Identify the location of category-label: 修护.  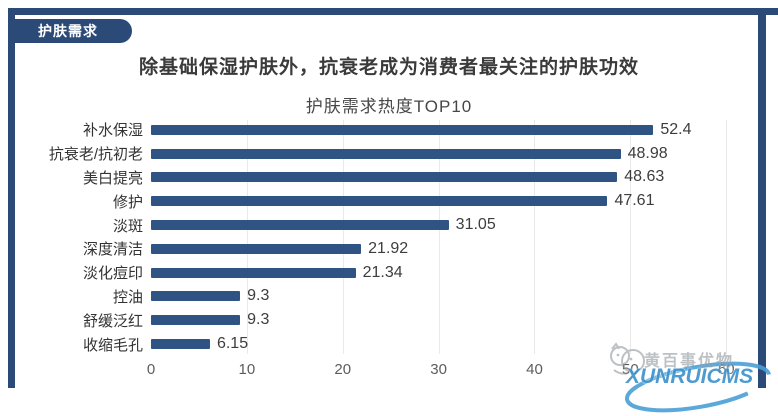
(127, 202).